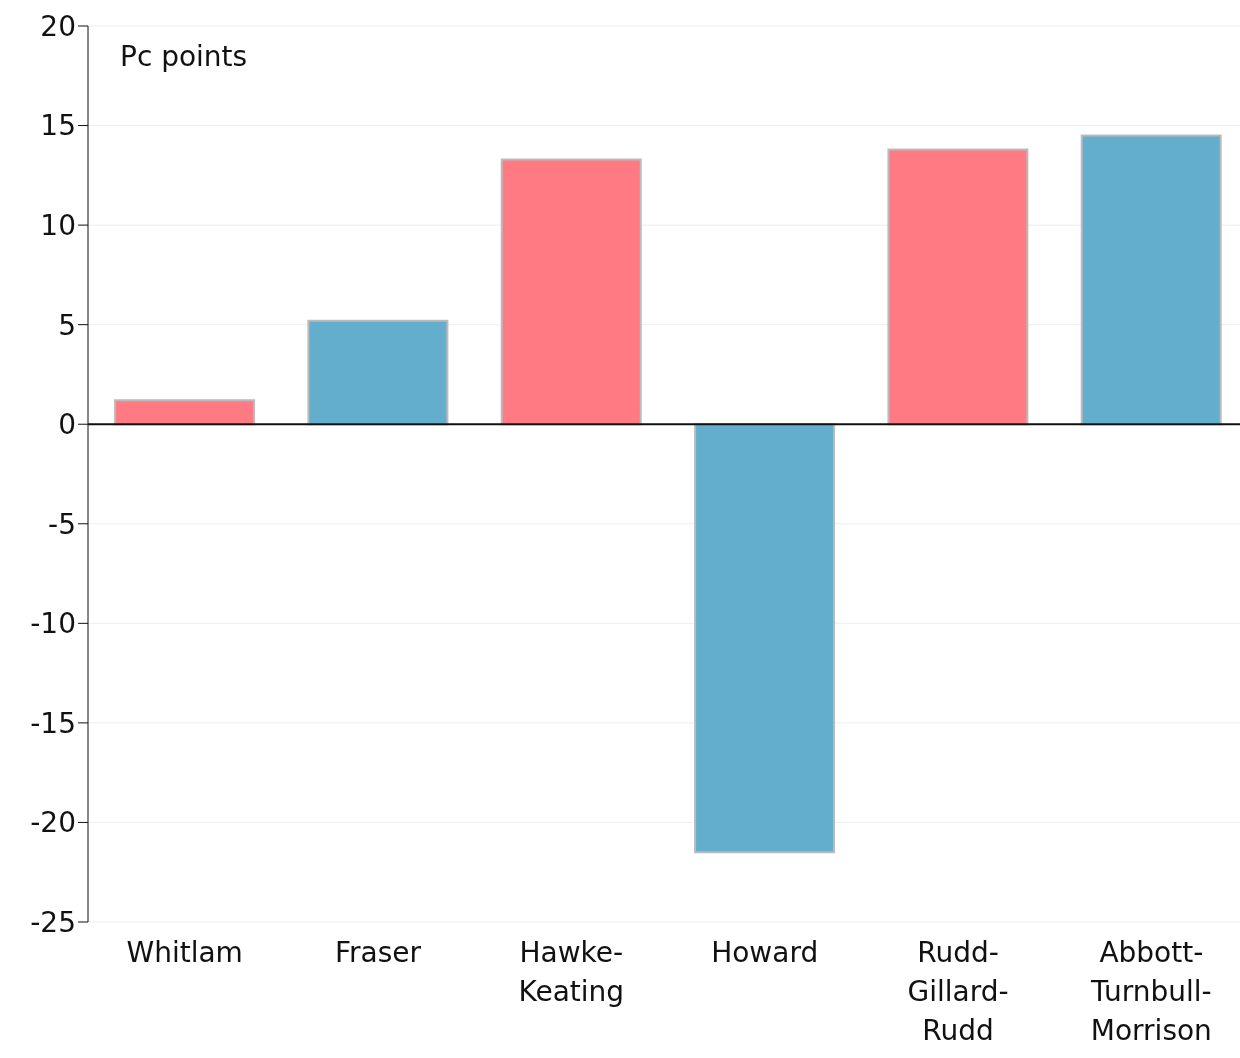  I want to click on y-tick-label: -5, so click(62, 524).